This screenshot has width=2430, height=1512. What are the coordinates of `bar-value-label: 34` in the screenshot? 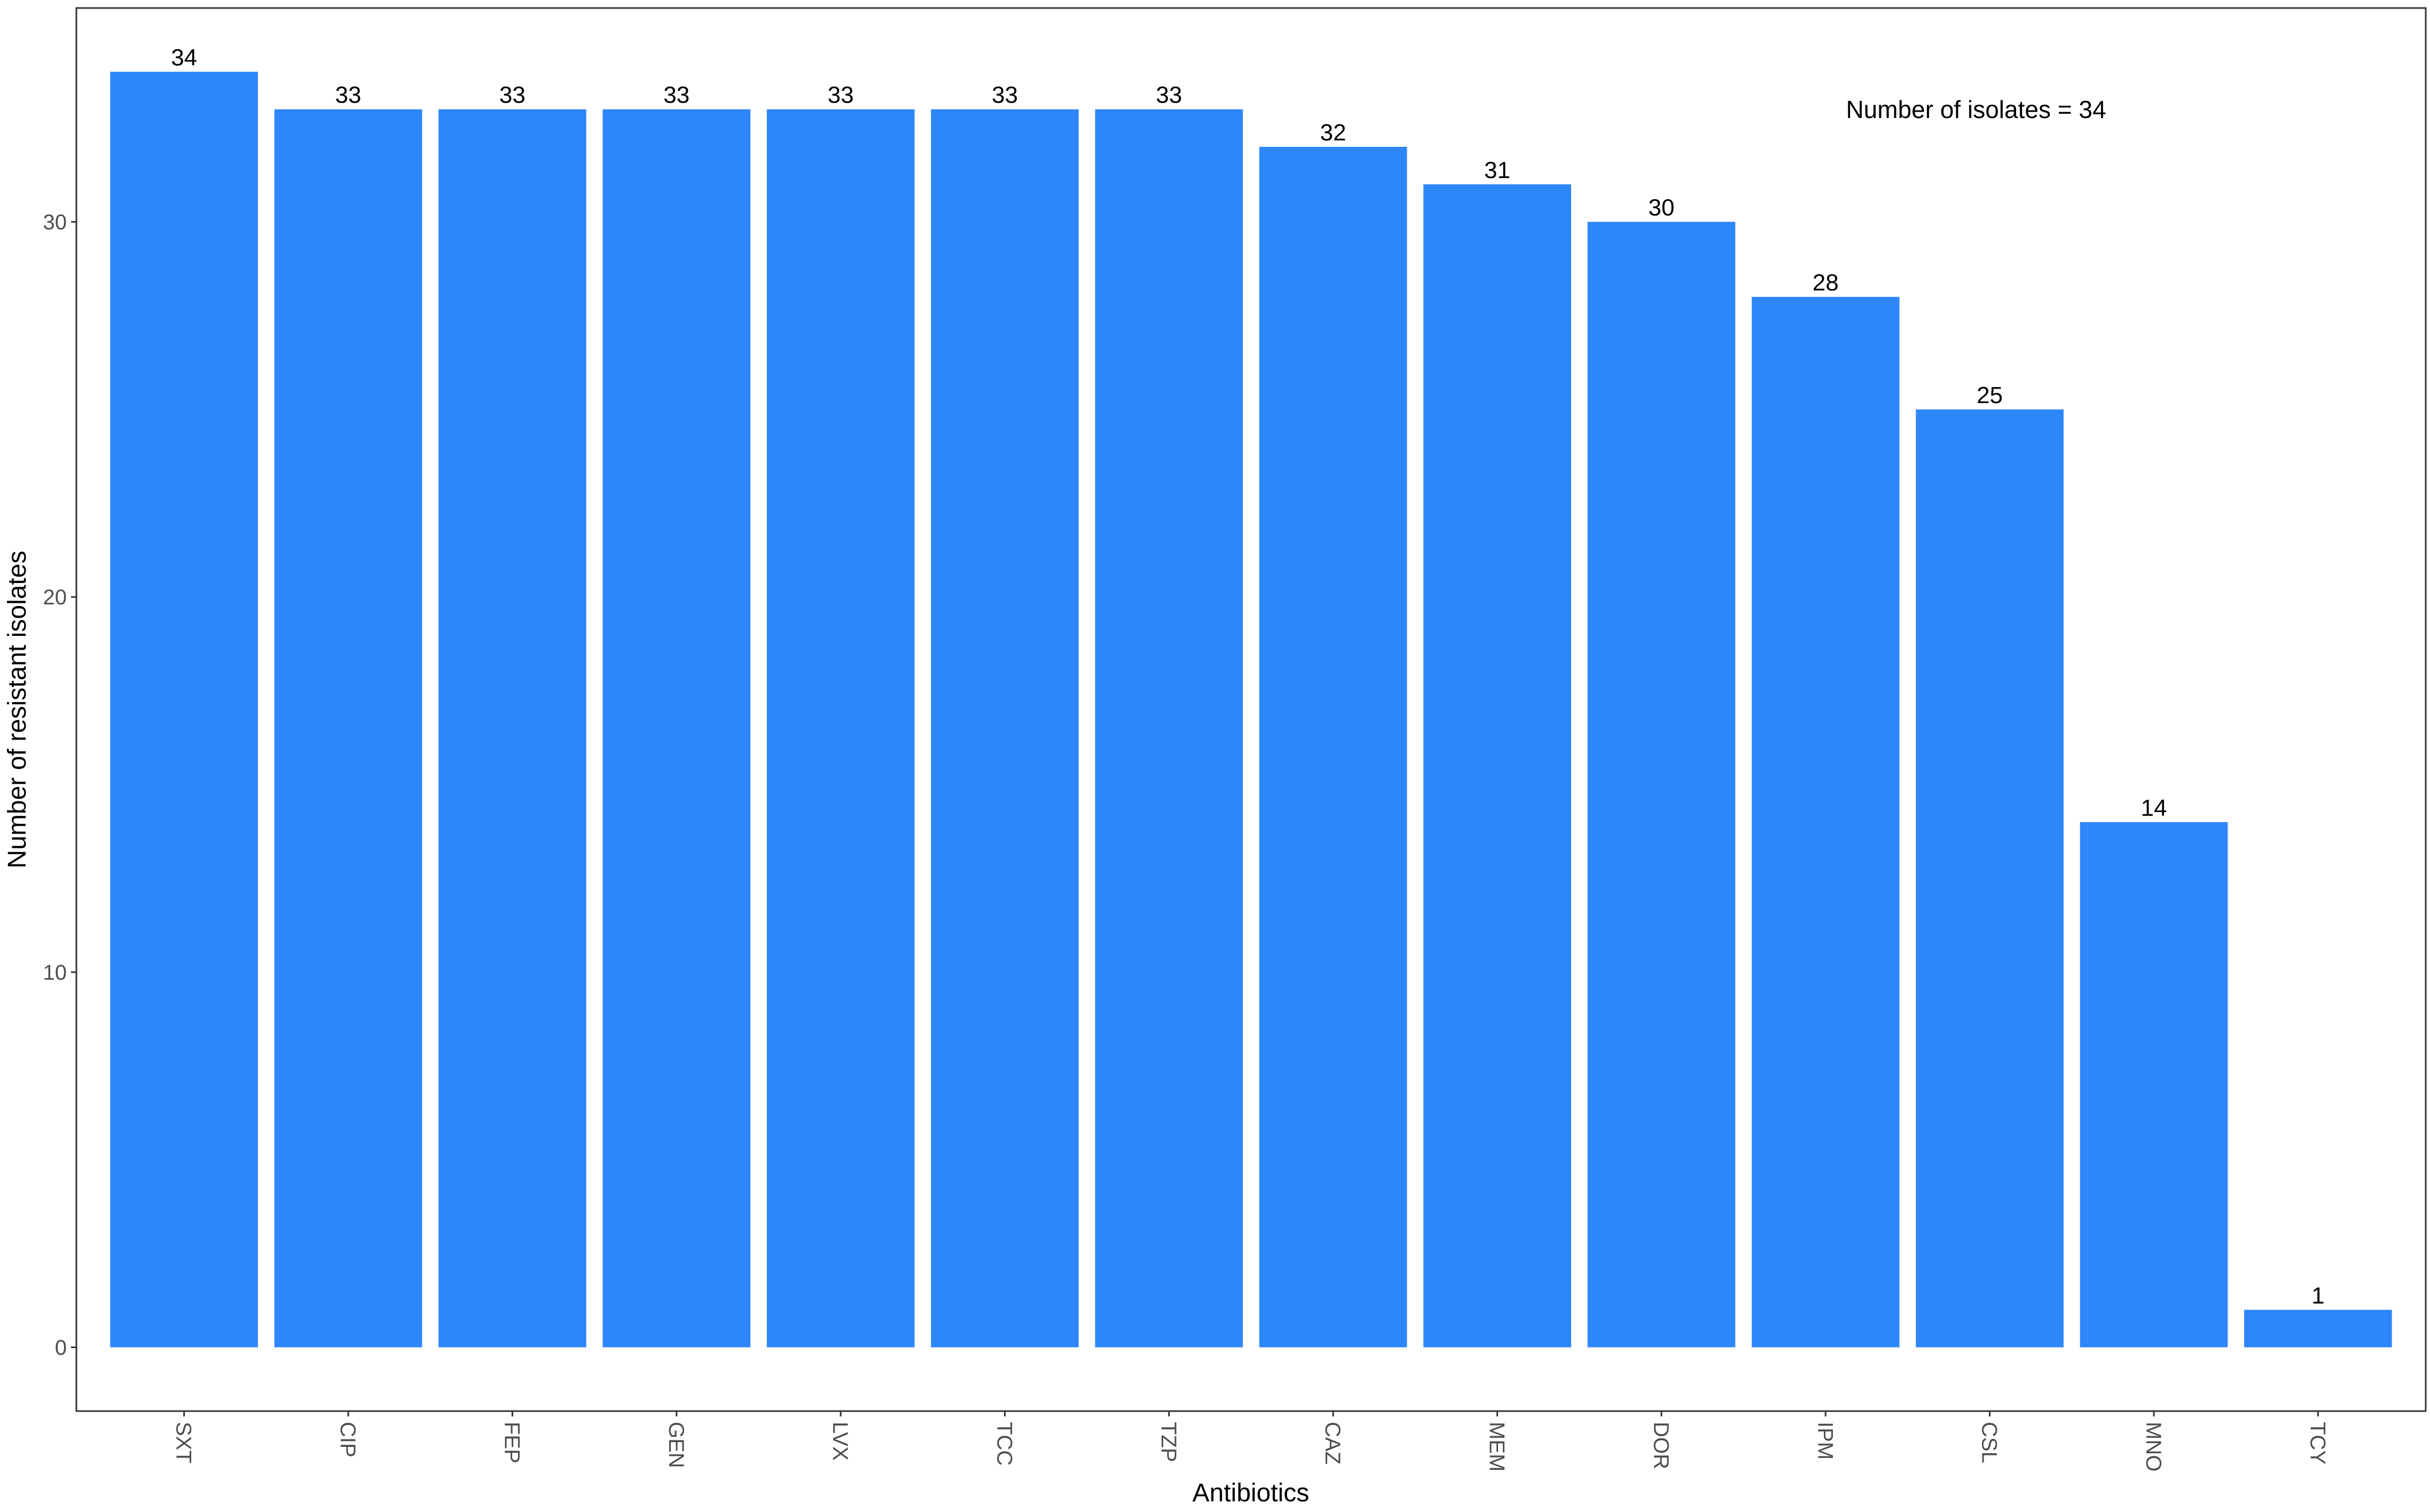 It's located at (184, 57).